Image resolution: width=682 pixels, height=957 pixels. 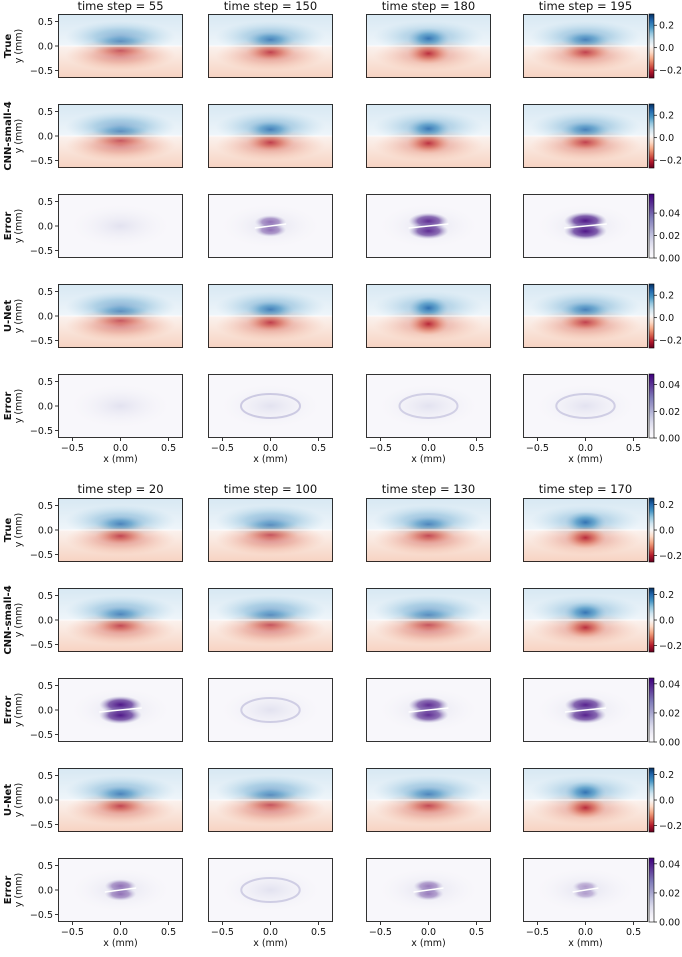 What do you see at coordinates (664, 409) in the screenshot?
I see `colorbar: 0.04 0.02 0.00` at bounding box center [664, 409].